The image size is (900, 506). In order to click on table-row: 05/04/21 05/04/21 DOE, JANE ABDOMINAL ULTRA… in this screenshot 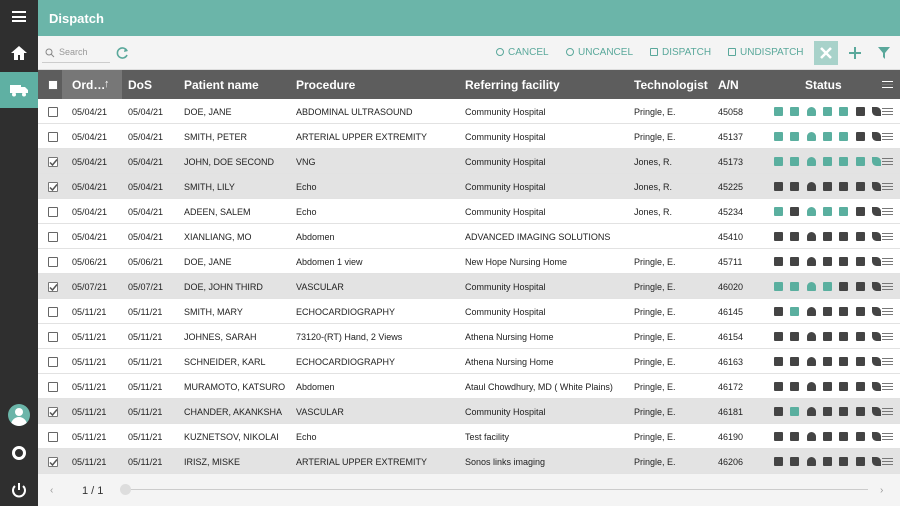, I will do `click(469, 111)`.